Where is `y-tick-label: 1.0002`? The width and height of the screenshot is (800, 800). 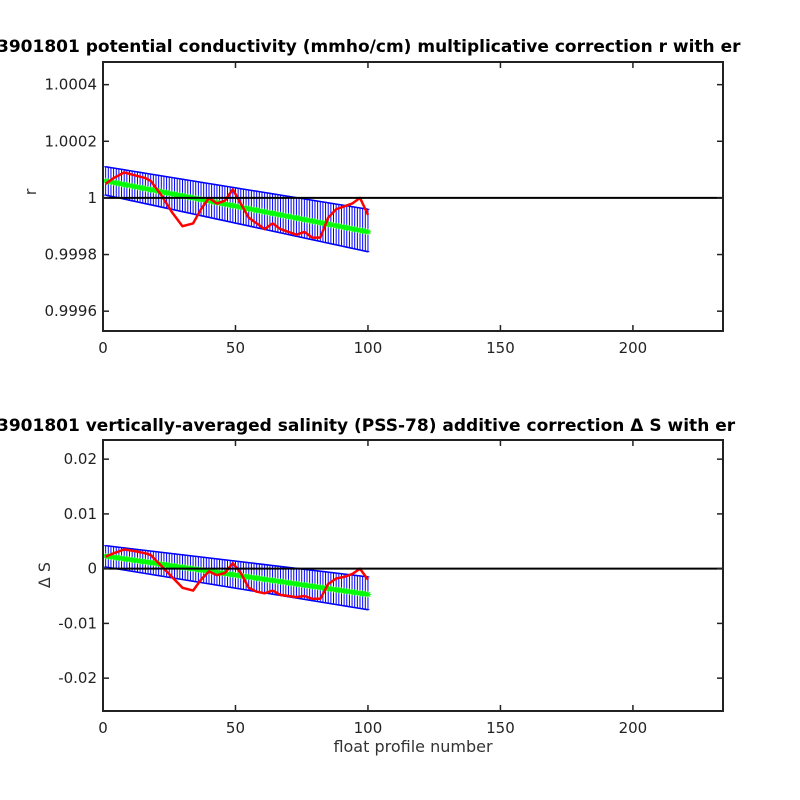
y-tick-label: 1.0002 is located at coordinates (71, 141).